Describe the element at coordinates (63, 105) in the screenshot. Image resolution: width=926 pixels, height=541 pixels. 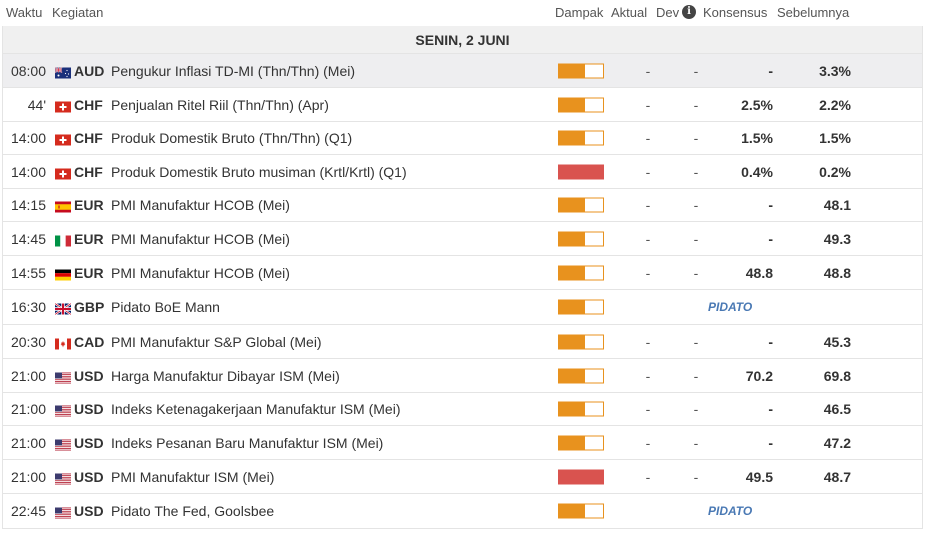
I see `switzerland-flag-icon` at that location.